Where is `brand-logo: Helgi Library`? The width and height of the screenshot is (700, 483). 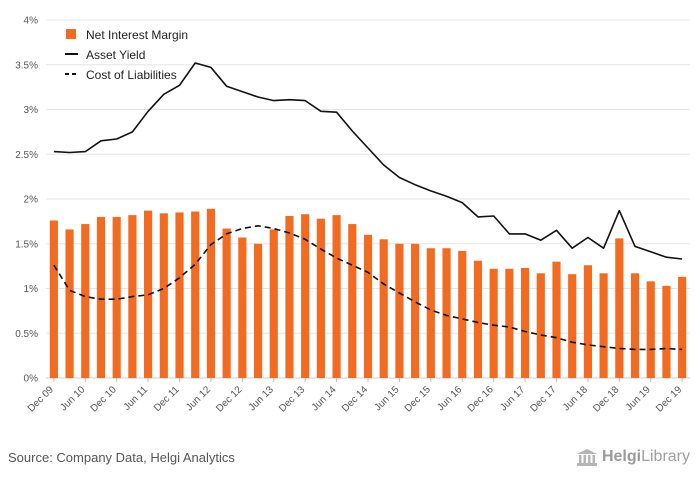 brand-logo: Helgi Library is located at coordinates (633, 457).